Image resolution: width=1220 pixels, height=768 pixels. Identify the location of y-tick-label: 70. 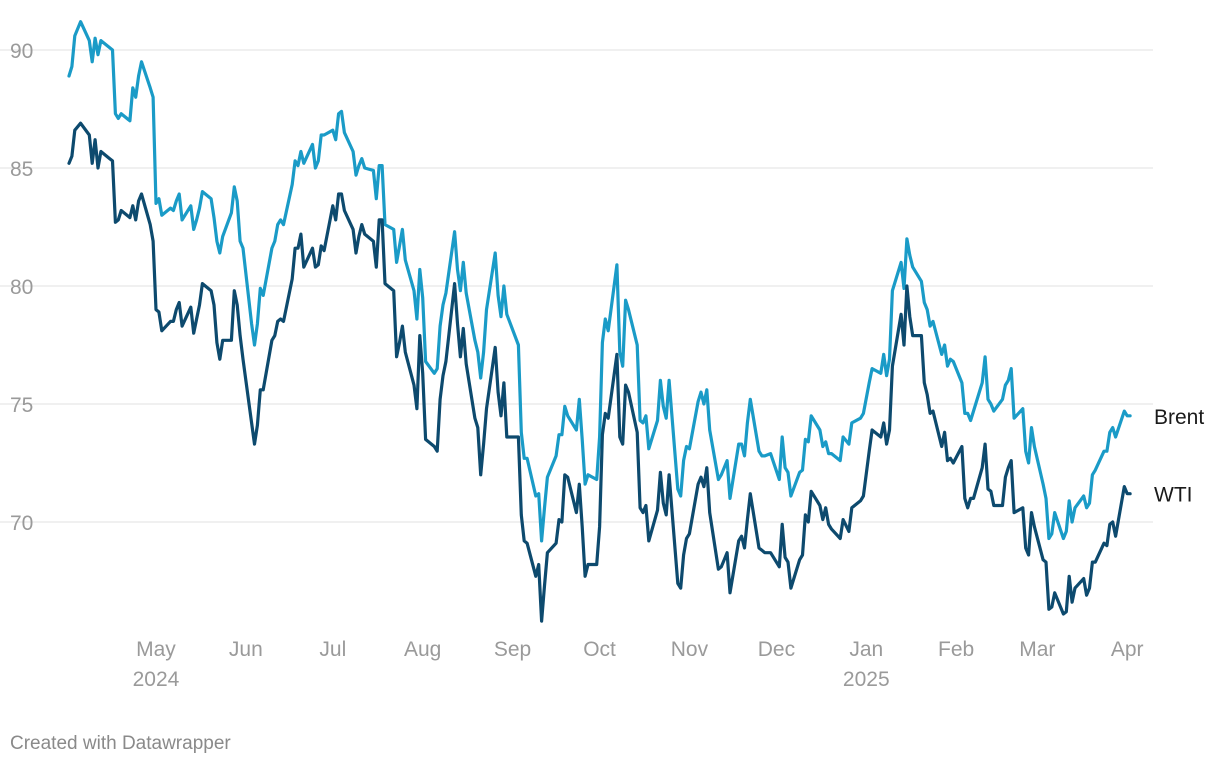
(21, 523).